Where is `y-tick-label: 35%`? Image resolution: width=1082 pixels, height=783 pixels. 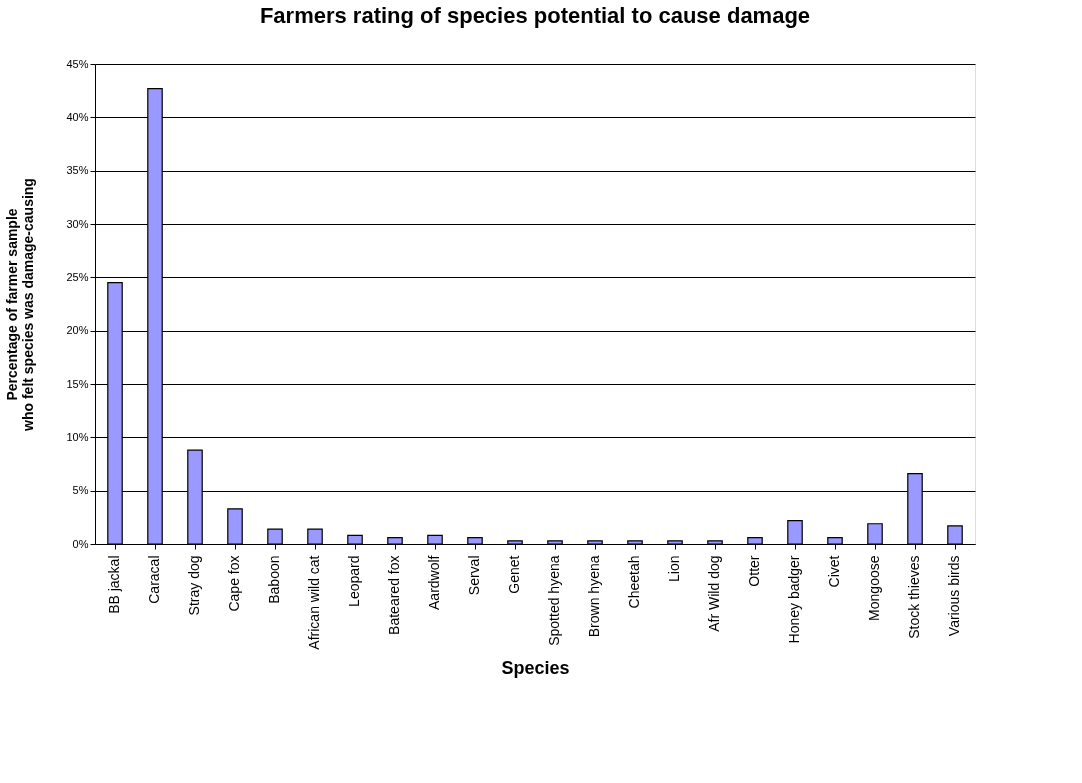
y-tick-label: 35% is located at coordinates (77, 170).